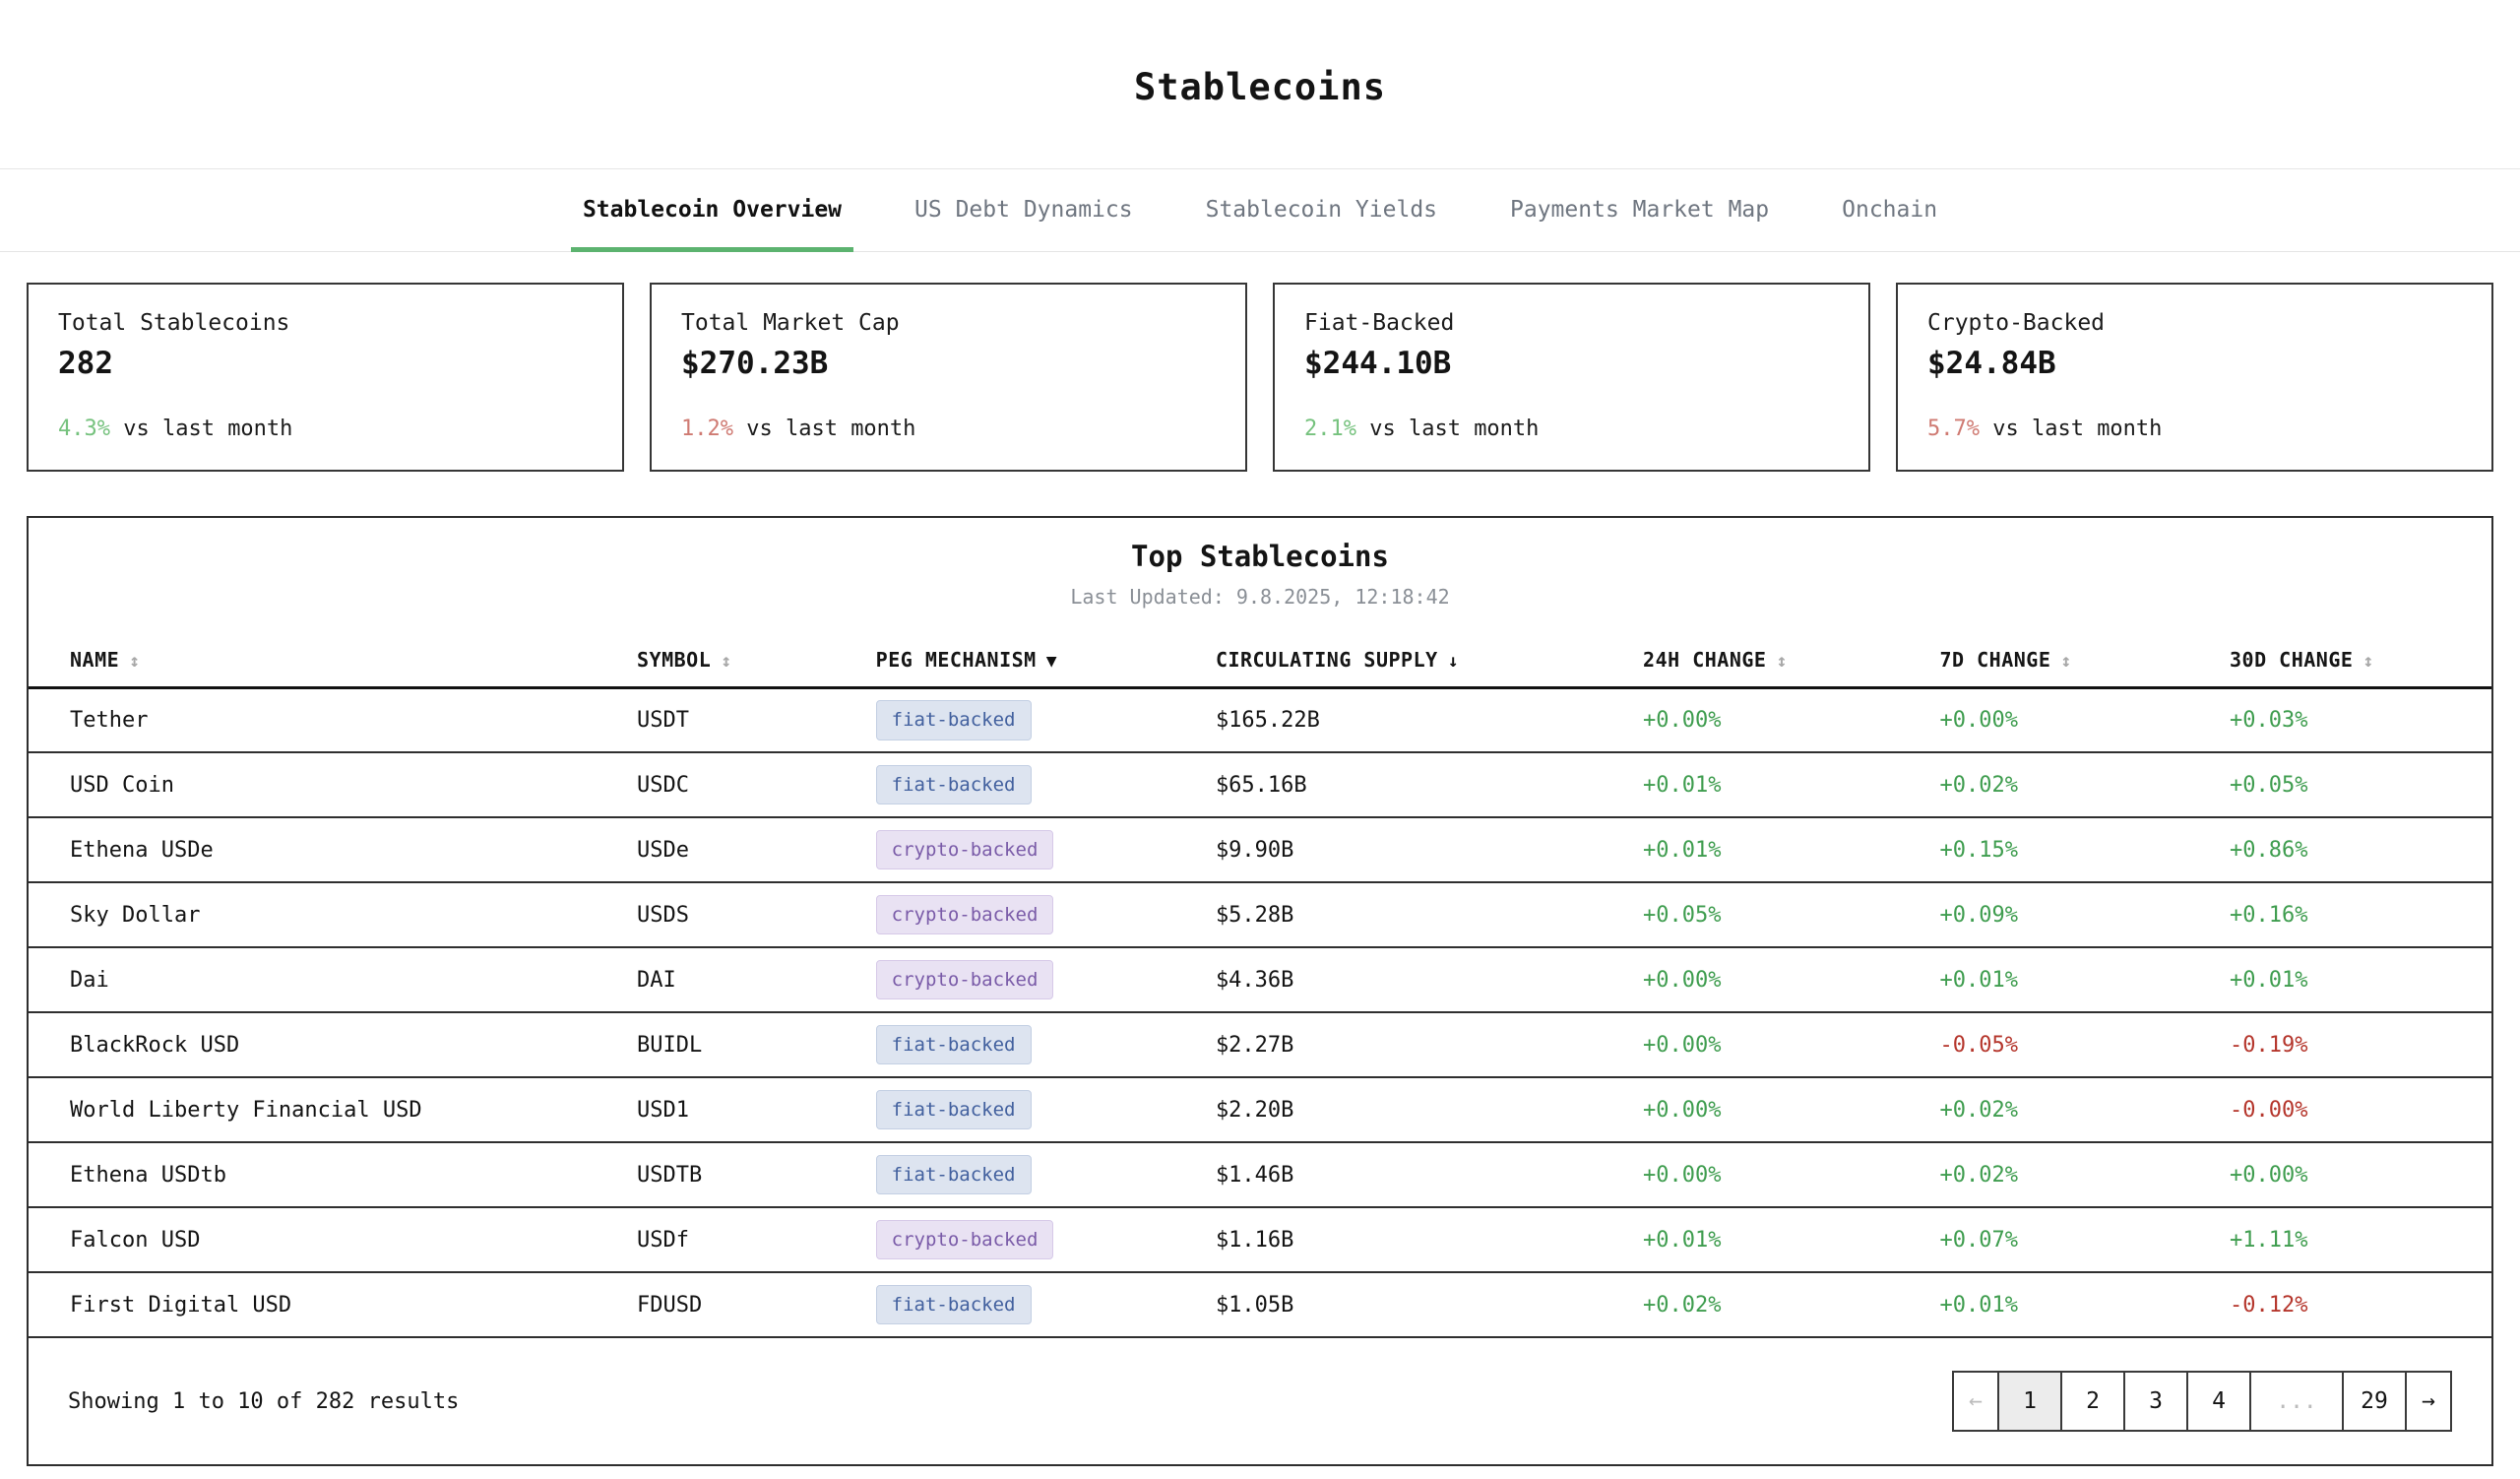 The image size is (2520, 1479). Describe the element at coordinates (1321, 210) in the screenshot. I see `tab-stablecoin-yields: Stablecoin Yields` at that location.